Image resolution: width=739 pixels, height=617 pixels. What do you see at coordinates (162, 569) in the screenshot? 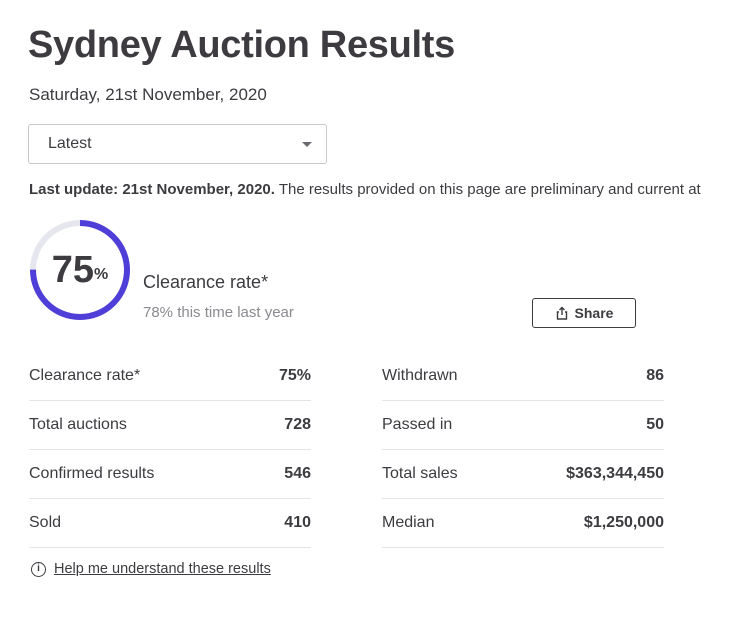
I see `help-link-label: Help me understand these results` at bounding box center [162, 569].